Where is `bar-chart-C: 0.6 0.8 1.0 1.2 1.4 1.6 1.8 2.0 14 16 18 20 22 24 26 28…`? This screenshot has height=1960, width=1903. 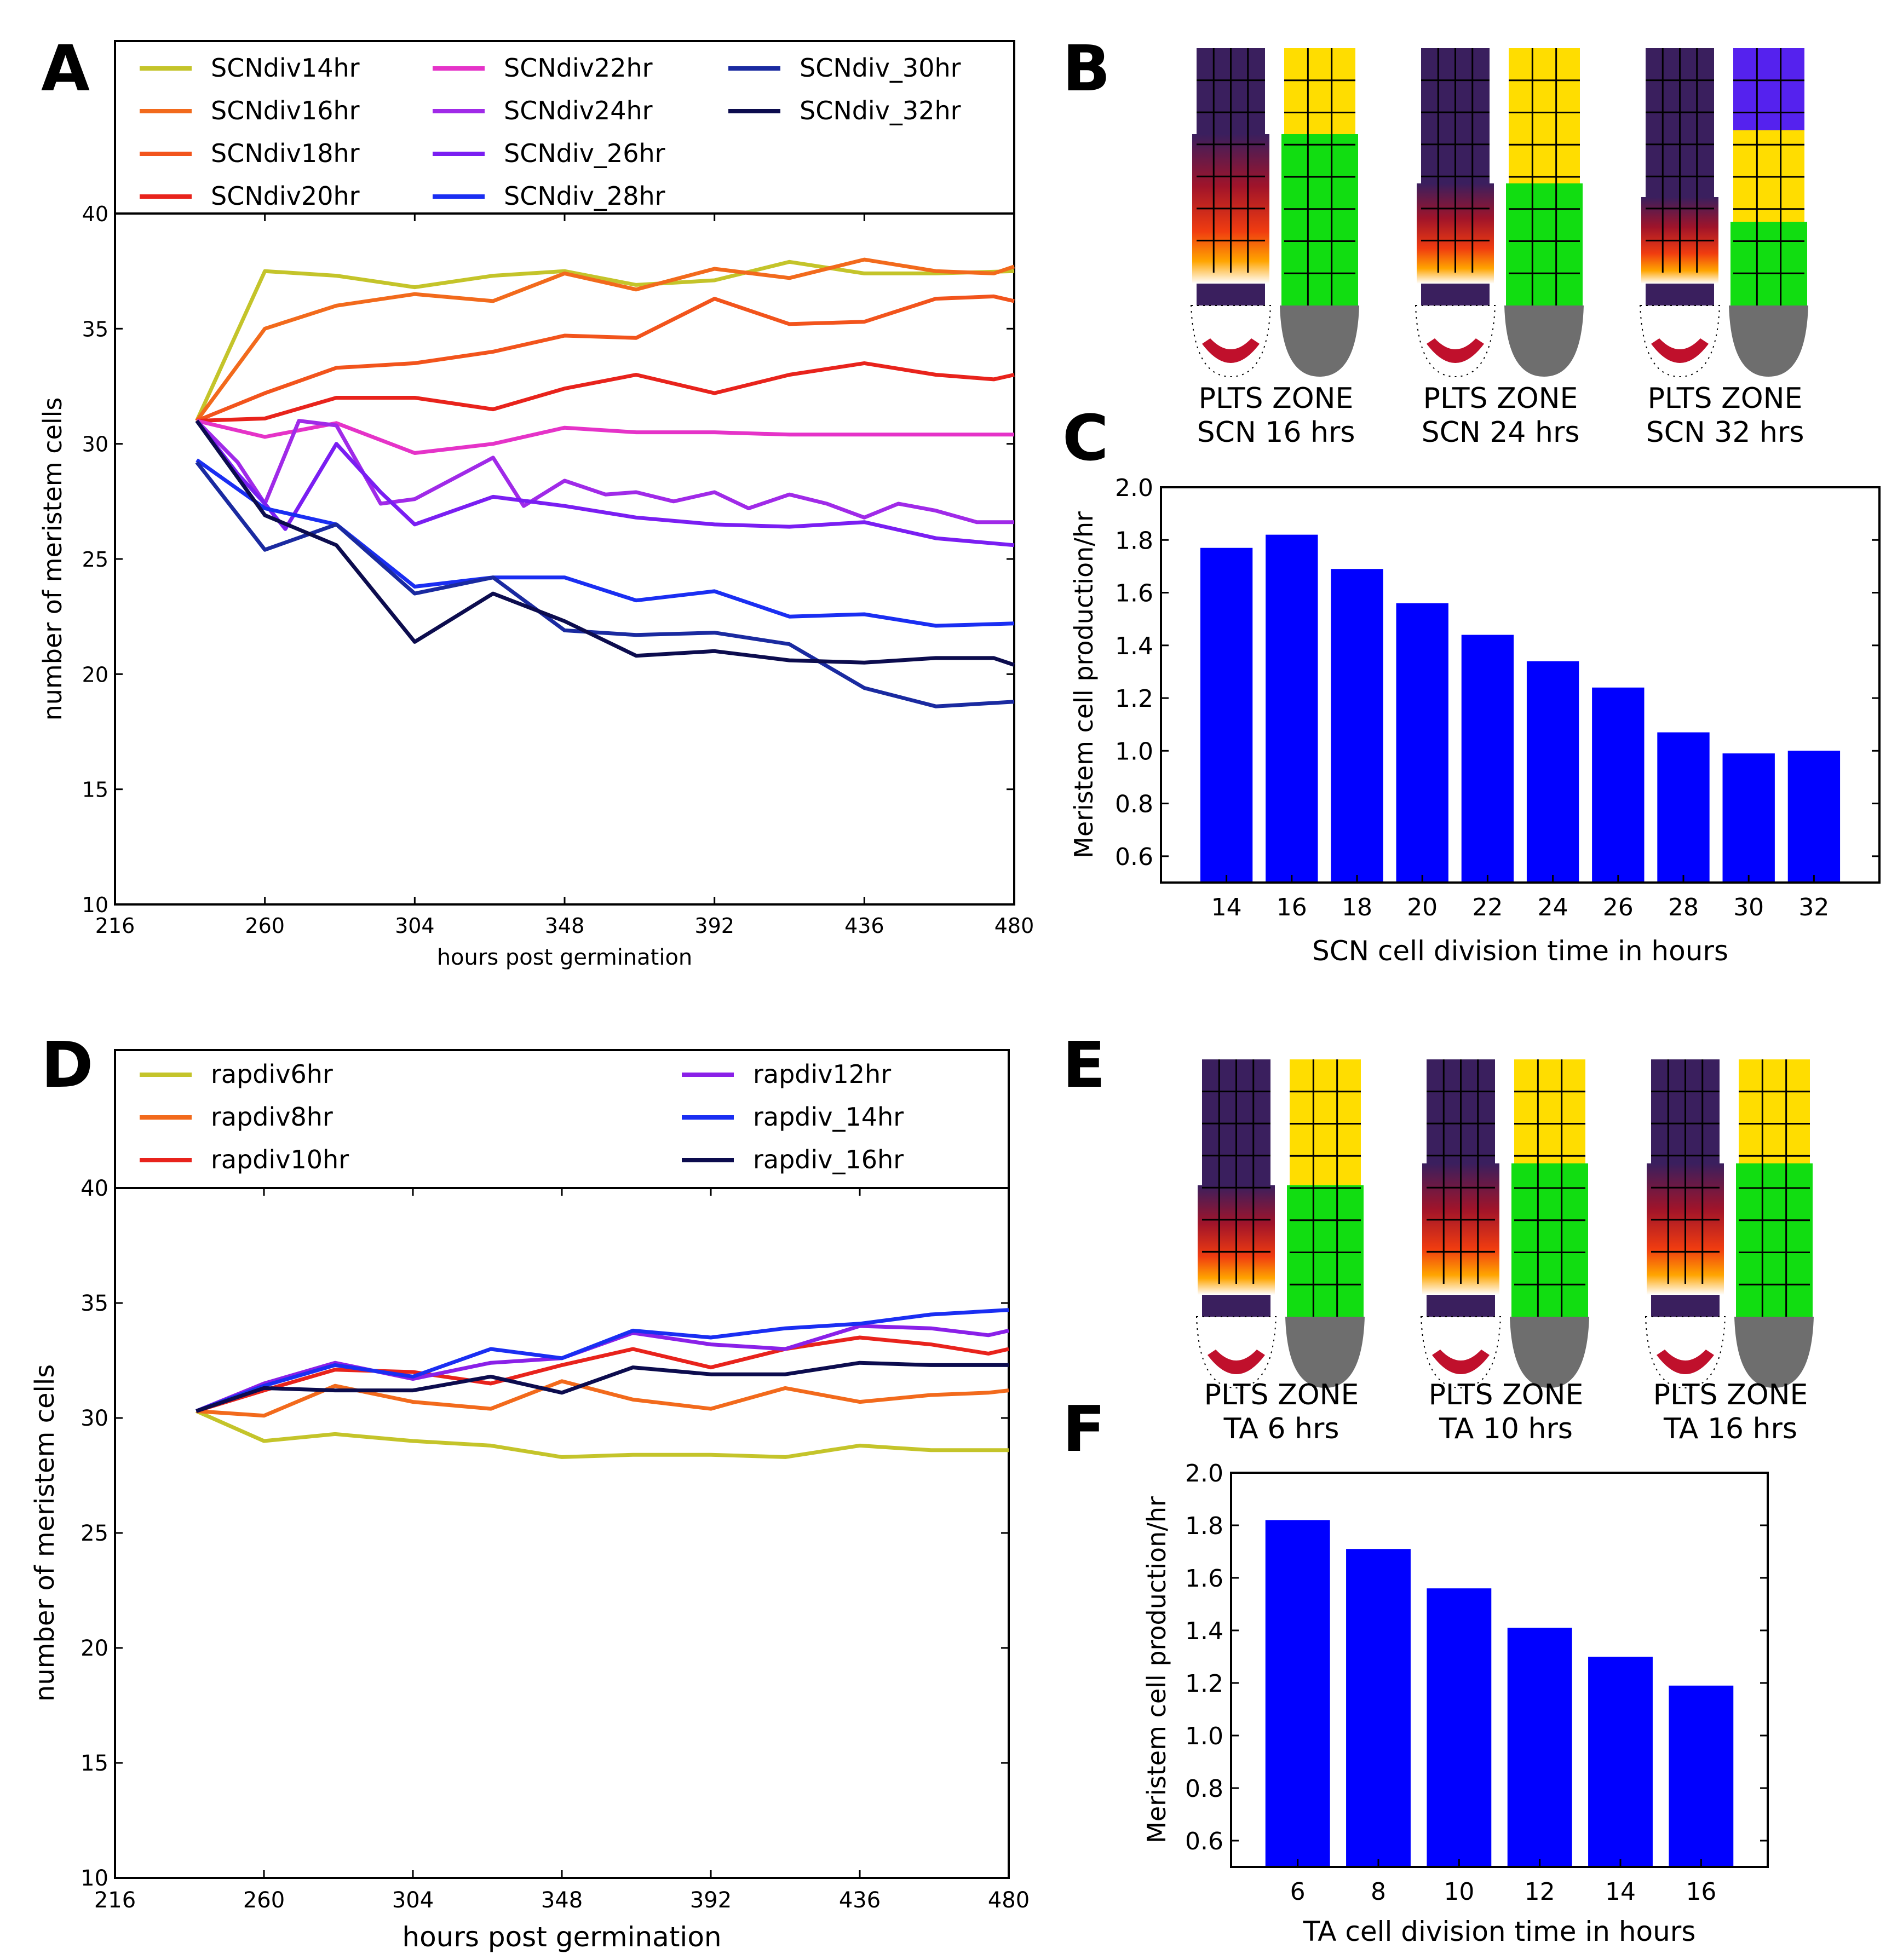 bar-chart-C: 0.6 0.8 1.0 1.2 1.4 1.6 1.8 2.0 14 16 18 20 22 24 26 28… is located at coordinates (1475, 720).